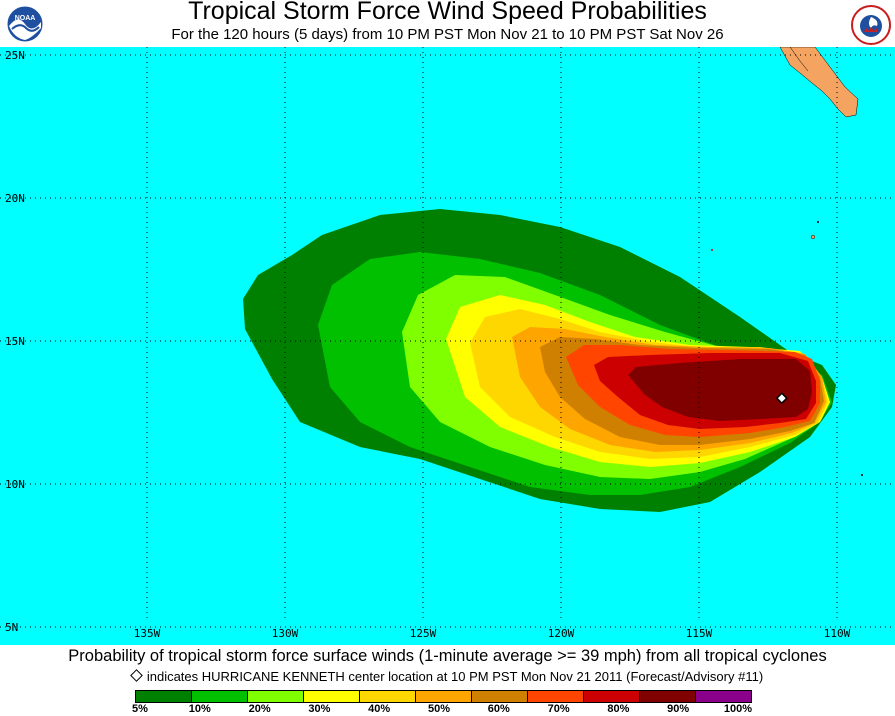 Image resolution: width=895 pixels, height=716 pixels. What do you see at coordinates (11, 627) in the screenshot?
I see `latitude-label: 5N` at bounding box center [11, 627].